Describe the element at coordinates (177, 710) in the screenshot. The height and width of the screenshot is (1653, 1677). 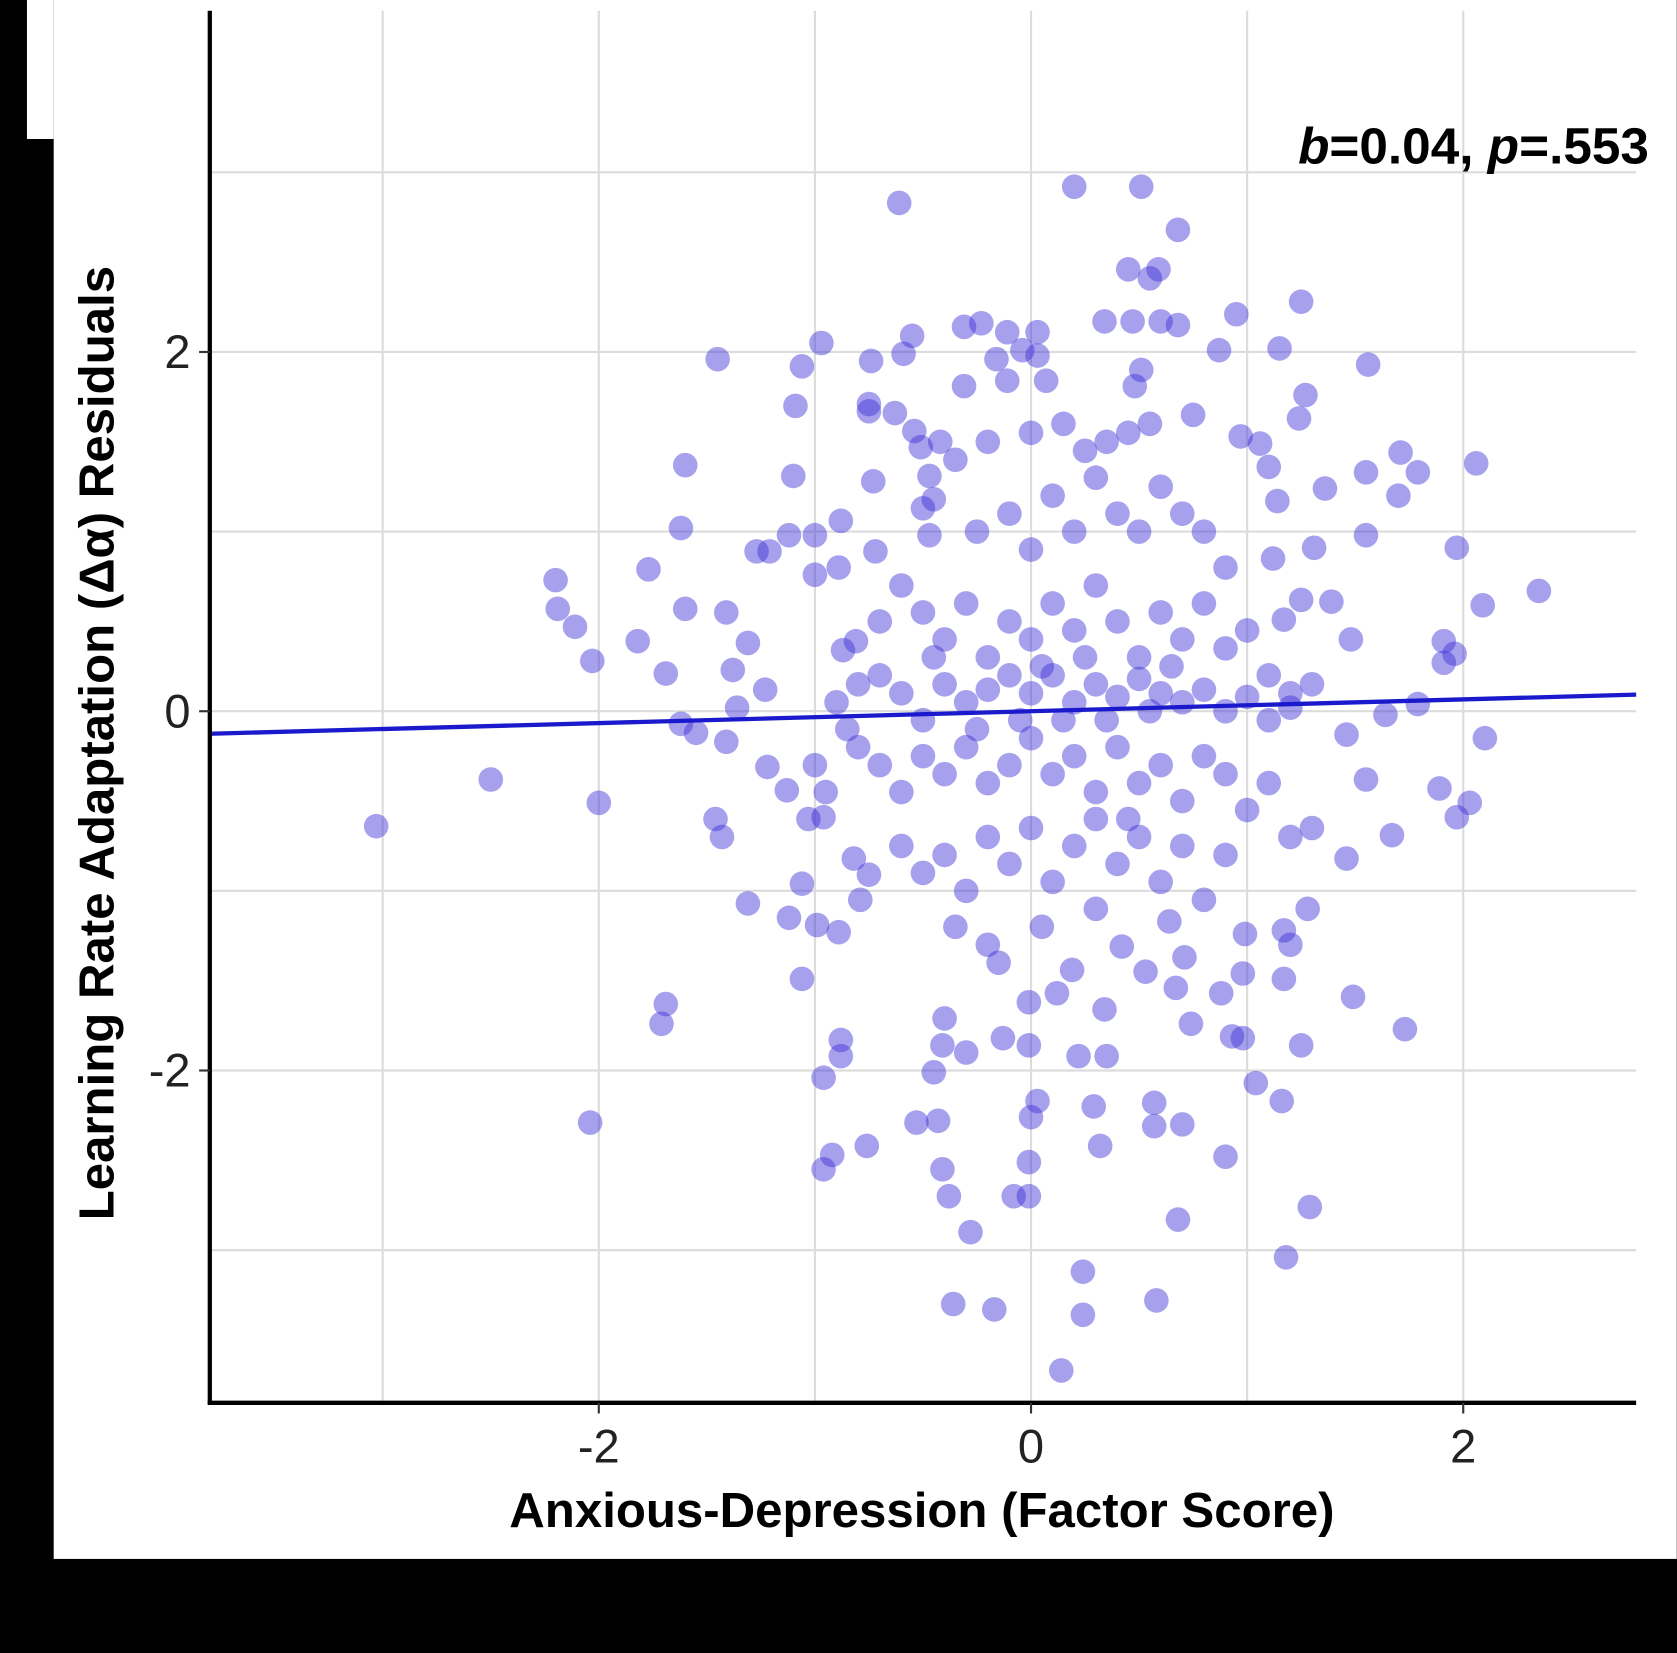
I see `y-tick-label: 0` at that location.